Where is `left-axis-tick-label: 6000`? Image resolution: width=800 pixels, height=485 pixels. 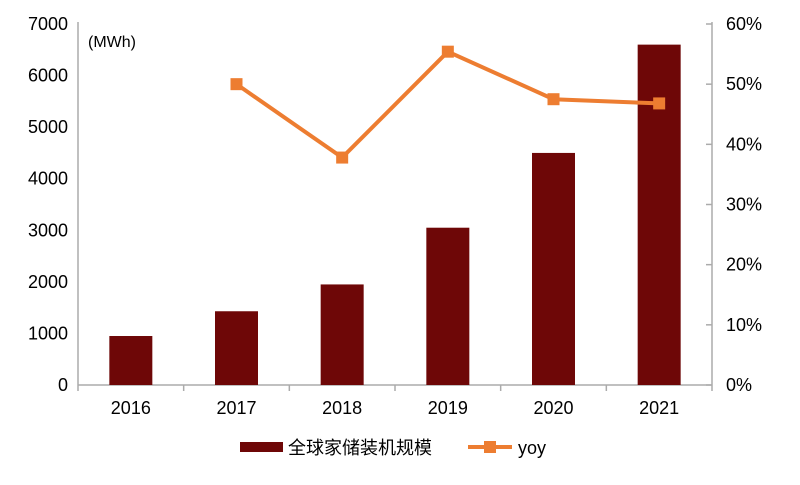 left-axis-tick-label: 6000 is located at coordinates (48, 76).